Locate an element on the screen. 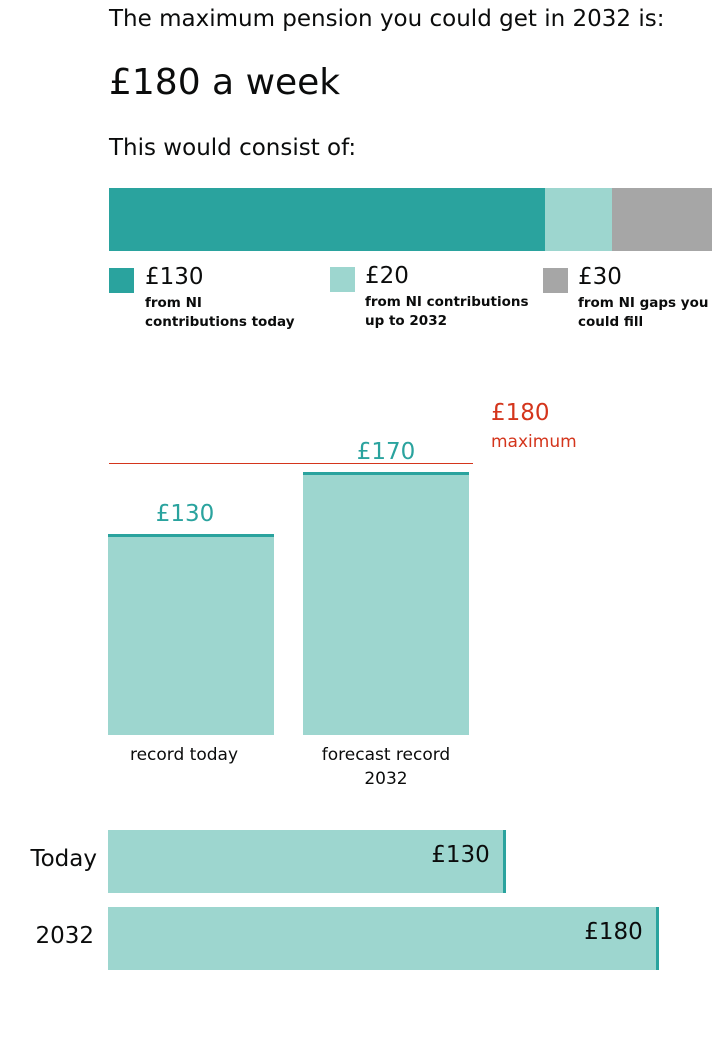 This screenshot has height=1041, width=717. legend-description: from NI contributions today is located at coordinates (220, 312).